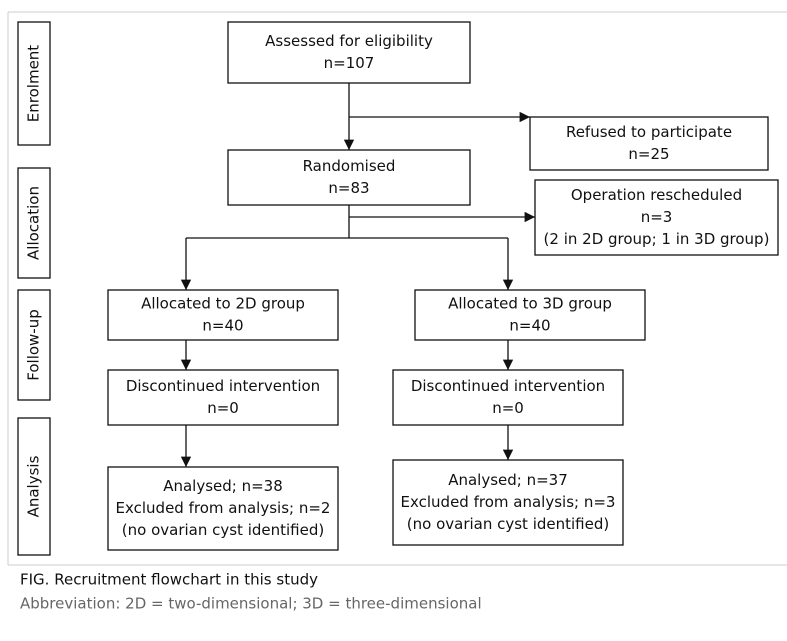 Image resolution: width=787 pixels, height=641 pixels. What do you see at coordinates (648, 154) in the screenshot?
I see `node-text: n=25` at bounding box center [648, 154].